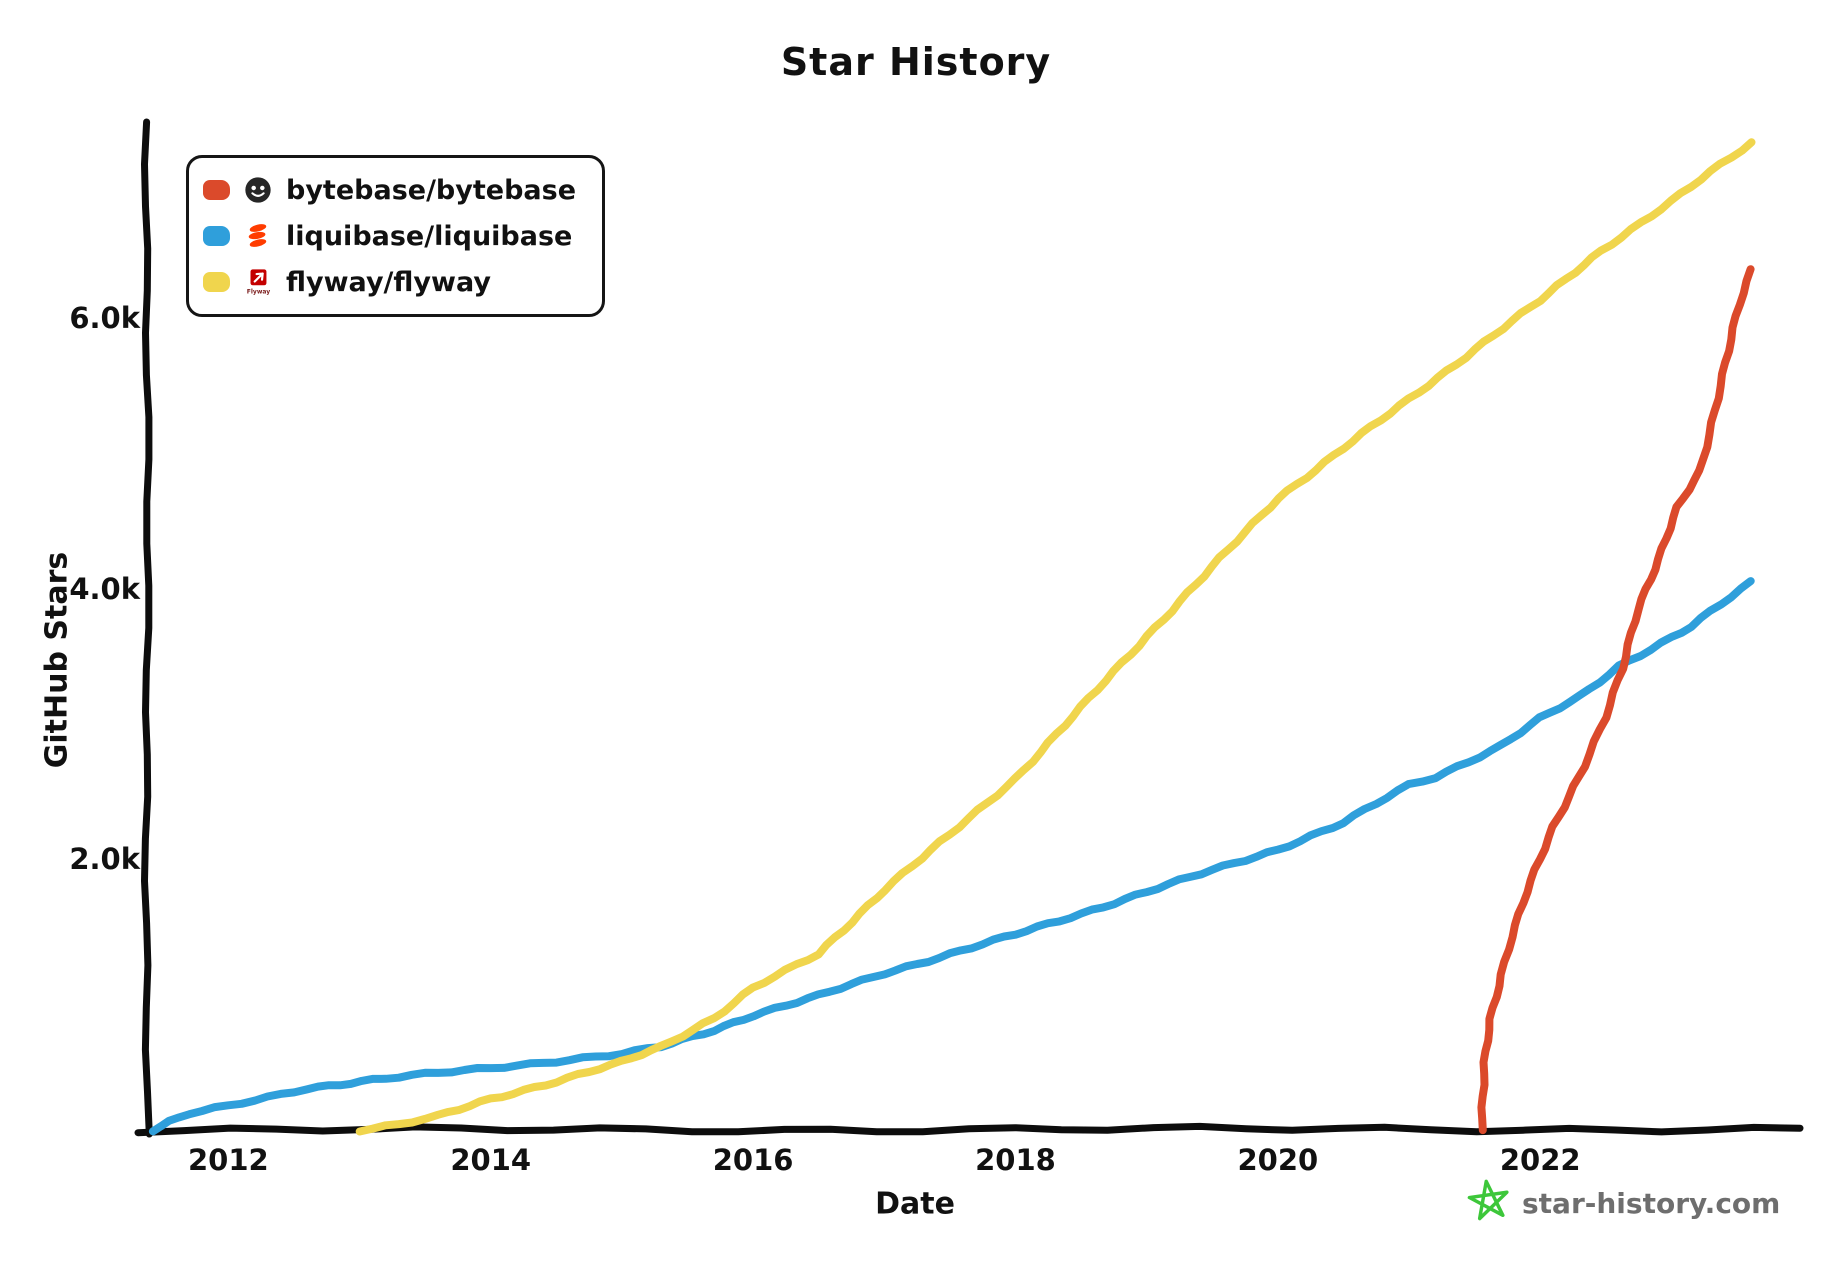  Describe the element at coordinates (429, 236) in the screenshot. I see `legend-label: liquibase/liquibase` at that location.